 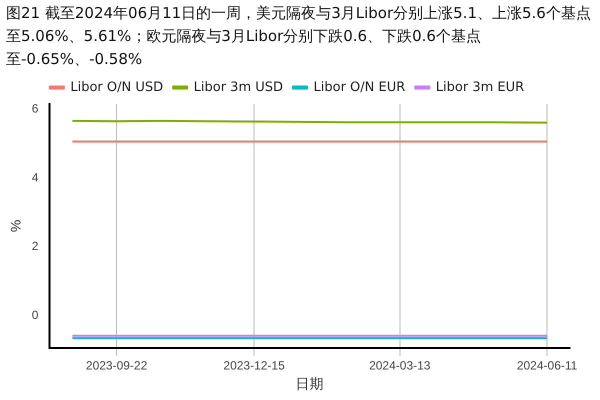 What do you see at coordinates (35, 177) in the screenshot?
I see `y-tick-label: 4` at bounding box center [35, 177].